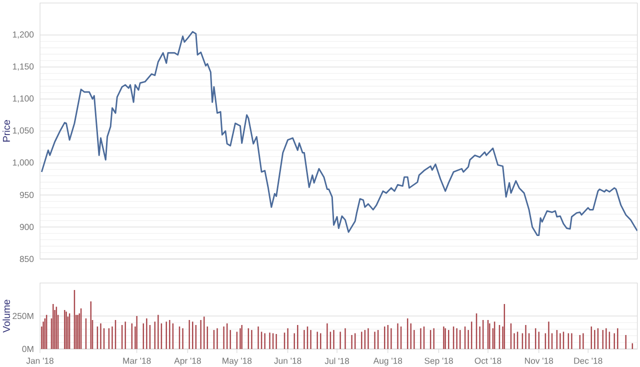 This screenshot has height=367, width=640. What do you see at coordinates (438, 362) in the screenshot?
I see `x-tick-label: Sep '18` at bounding box center [438, 362].